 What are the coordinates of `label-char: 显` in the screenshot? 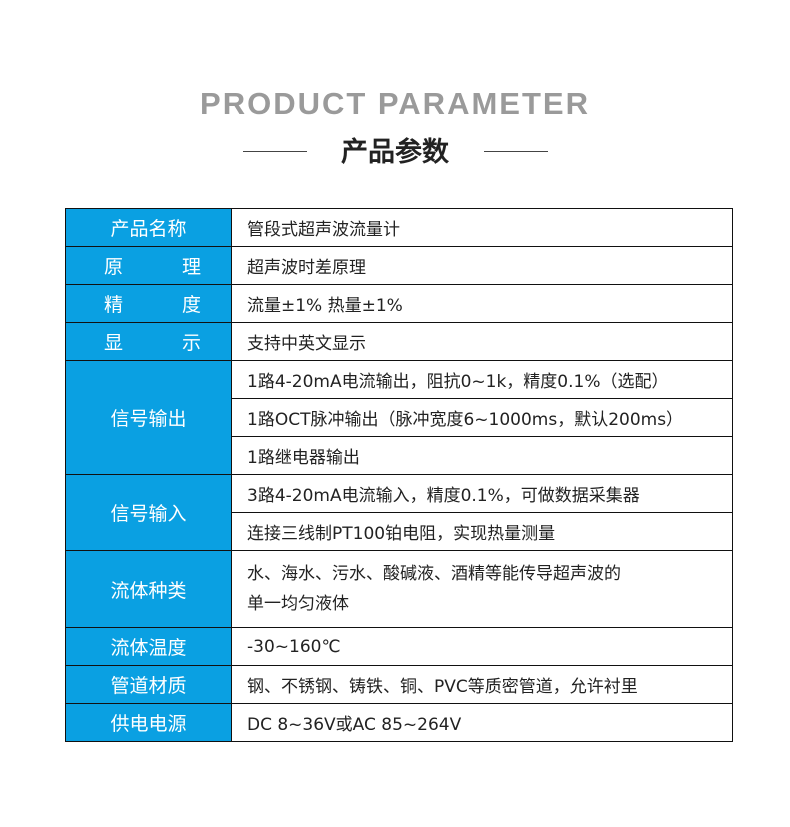 It's located at (114, 343).